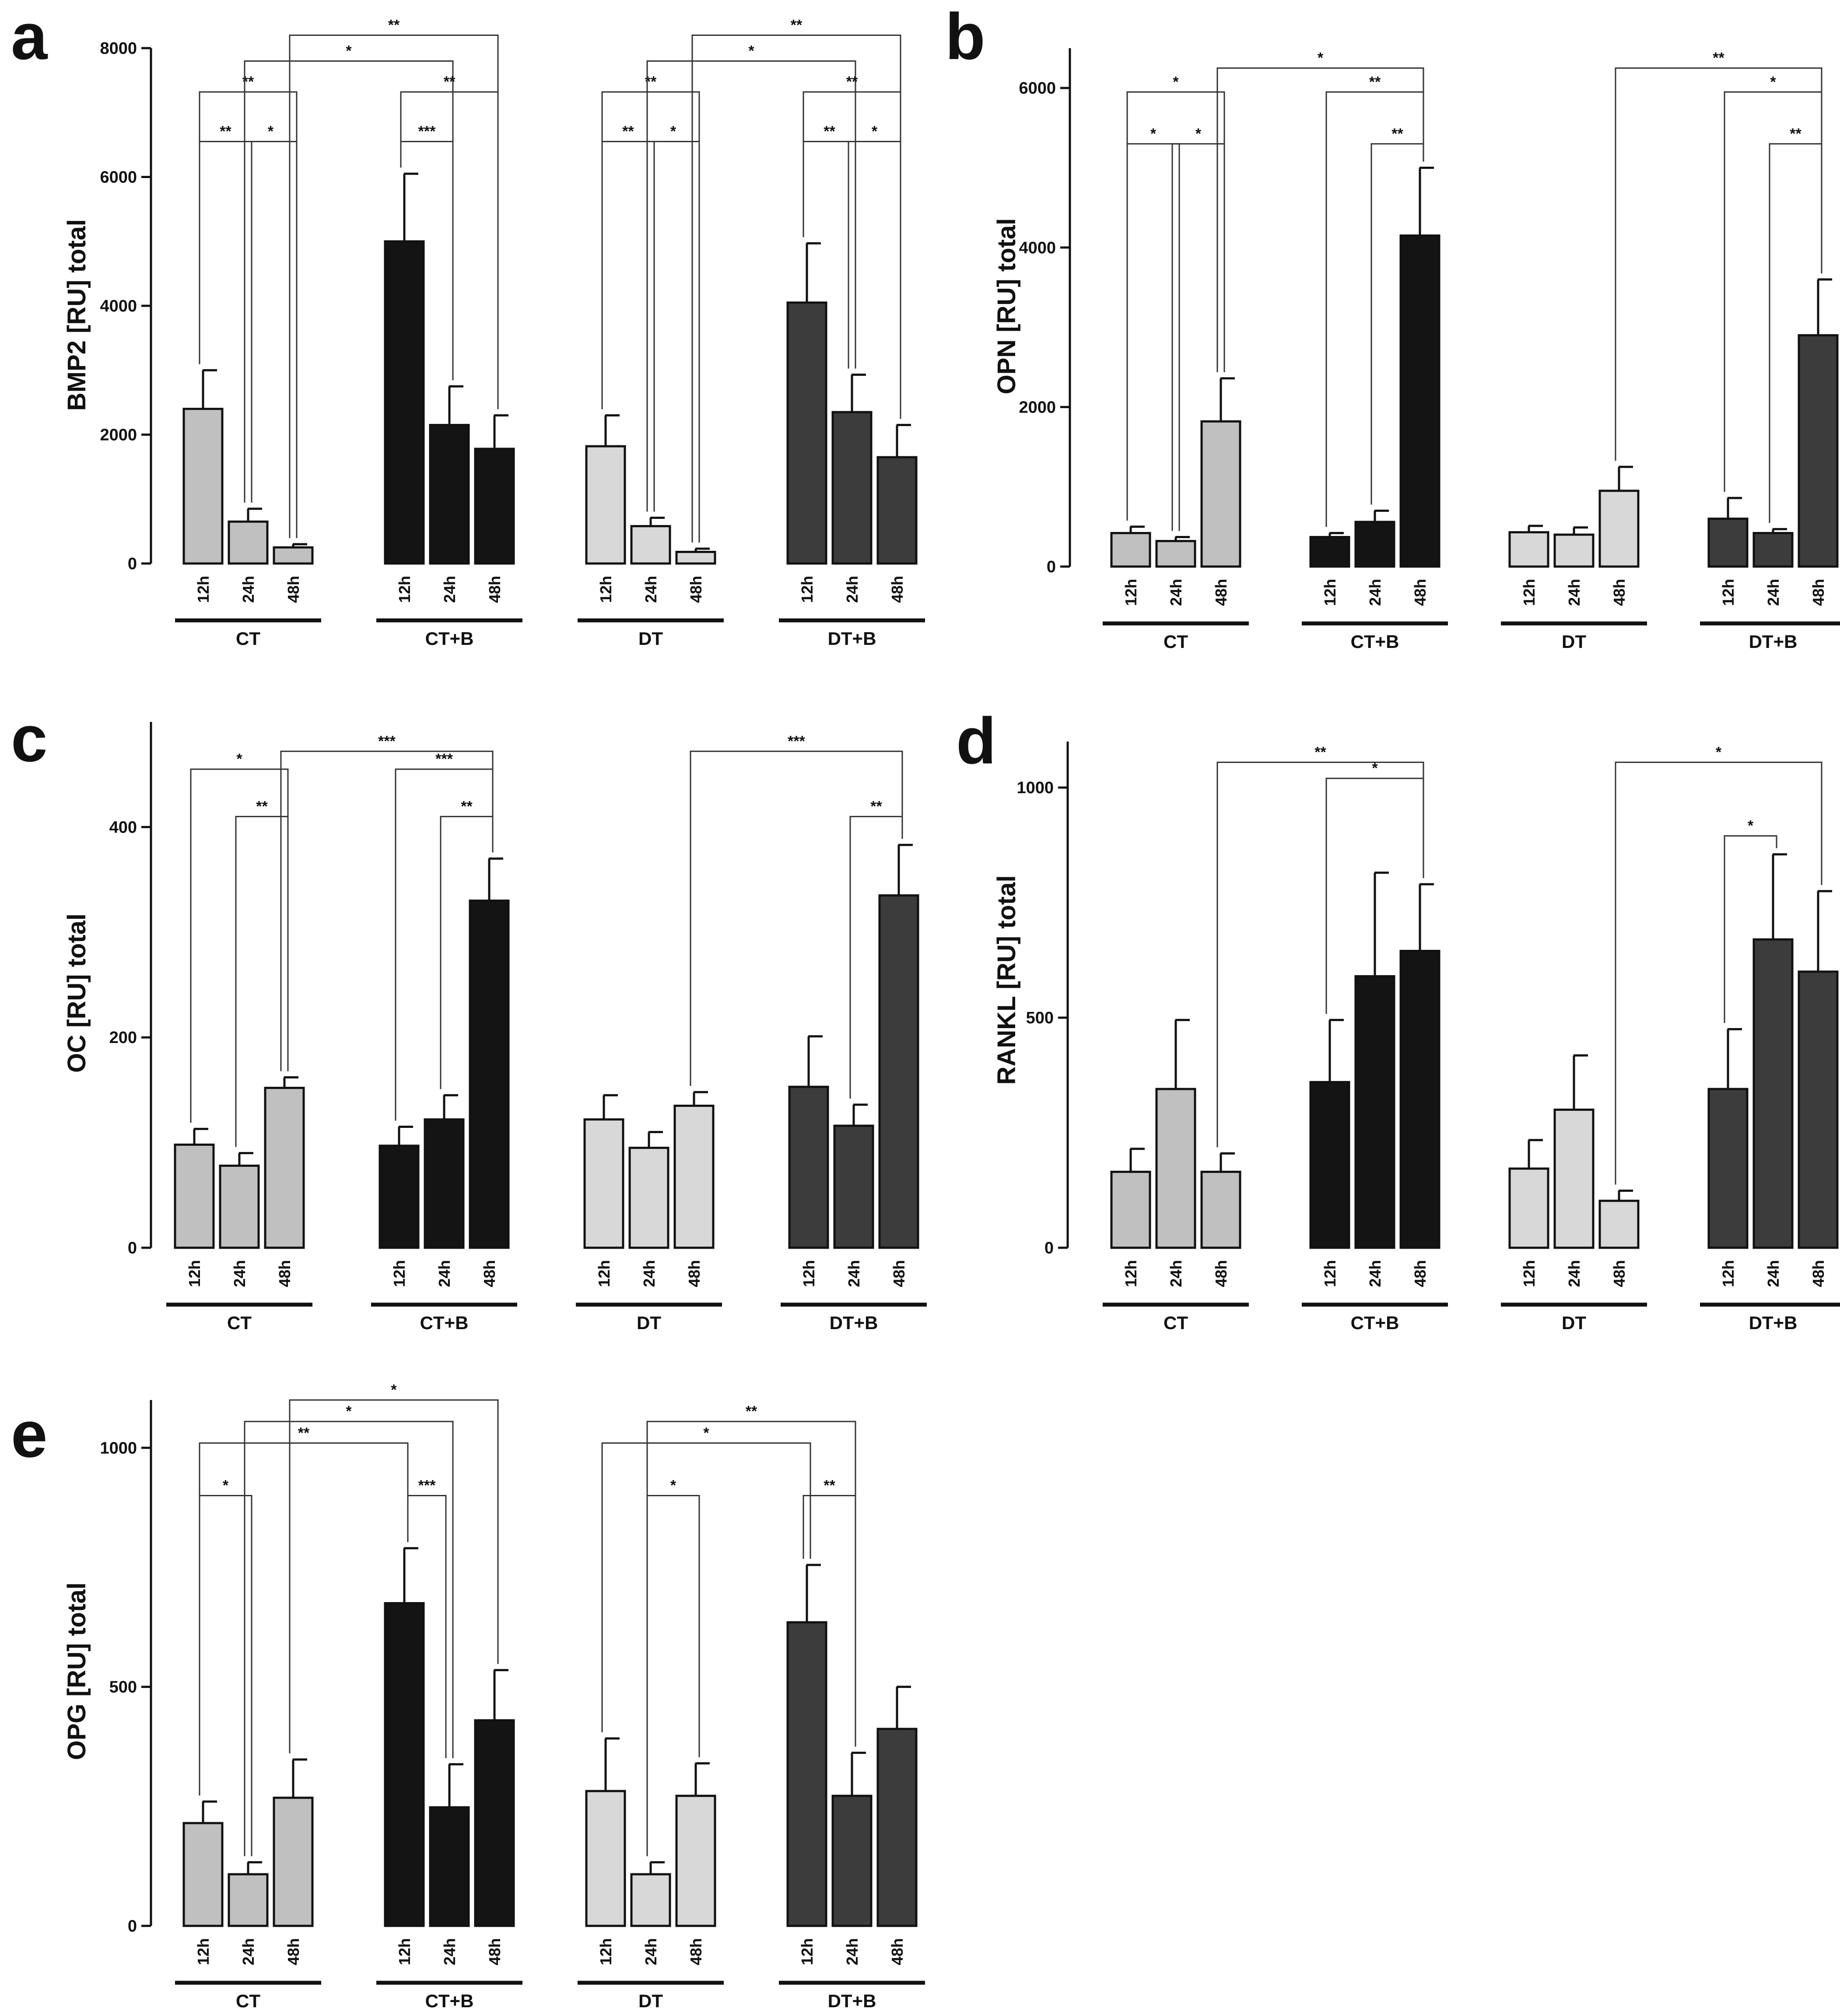 The image size is (1840, 2016). I want to click on y-tick-label: 6000, so click(1037, 88).